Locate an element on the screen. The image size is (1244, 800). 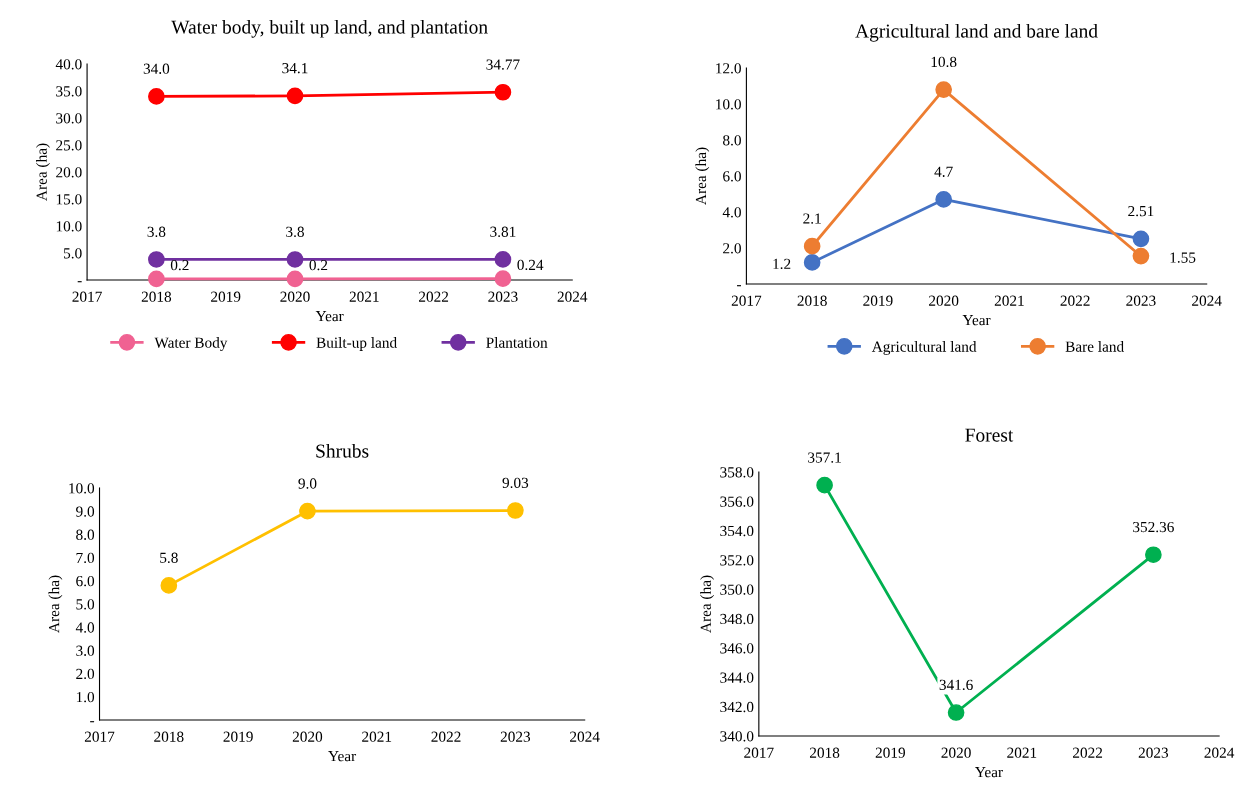
legend-label: Built-up land is located at coordinates (356, 344).